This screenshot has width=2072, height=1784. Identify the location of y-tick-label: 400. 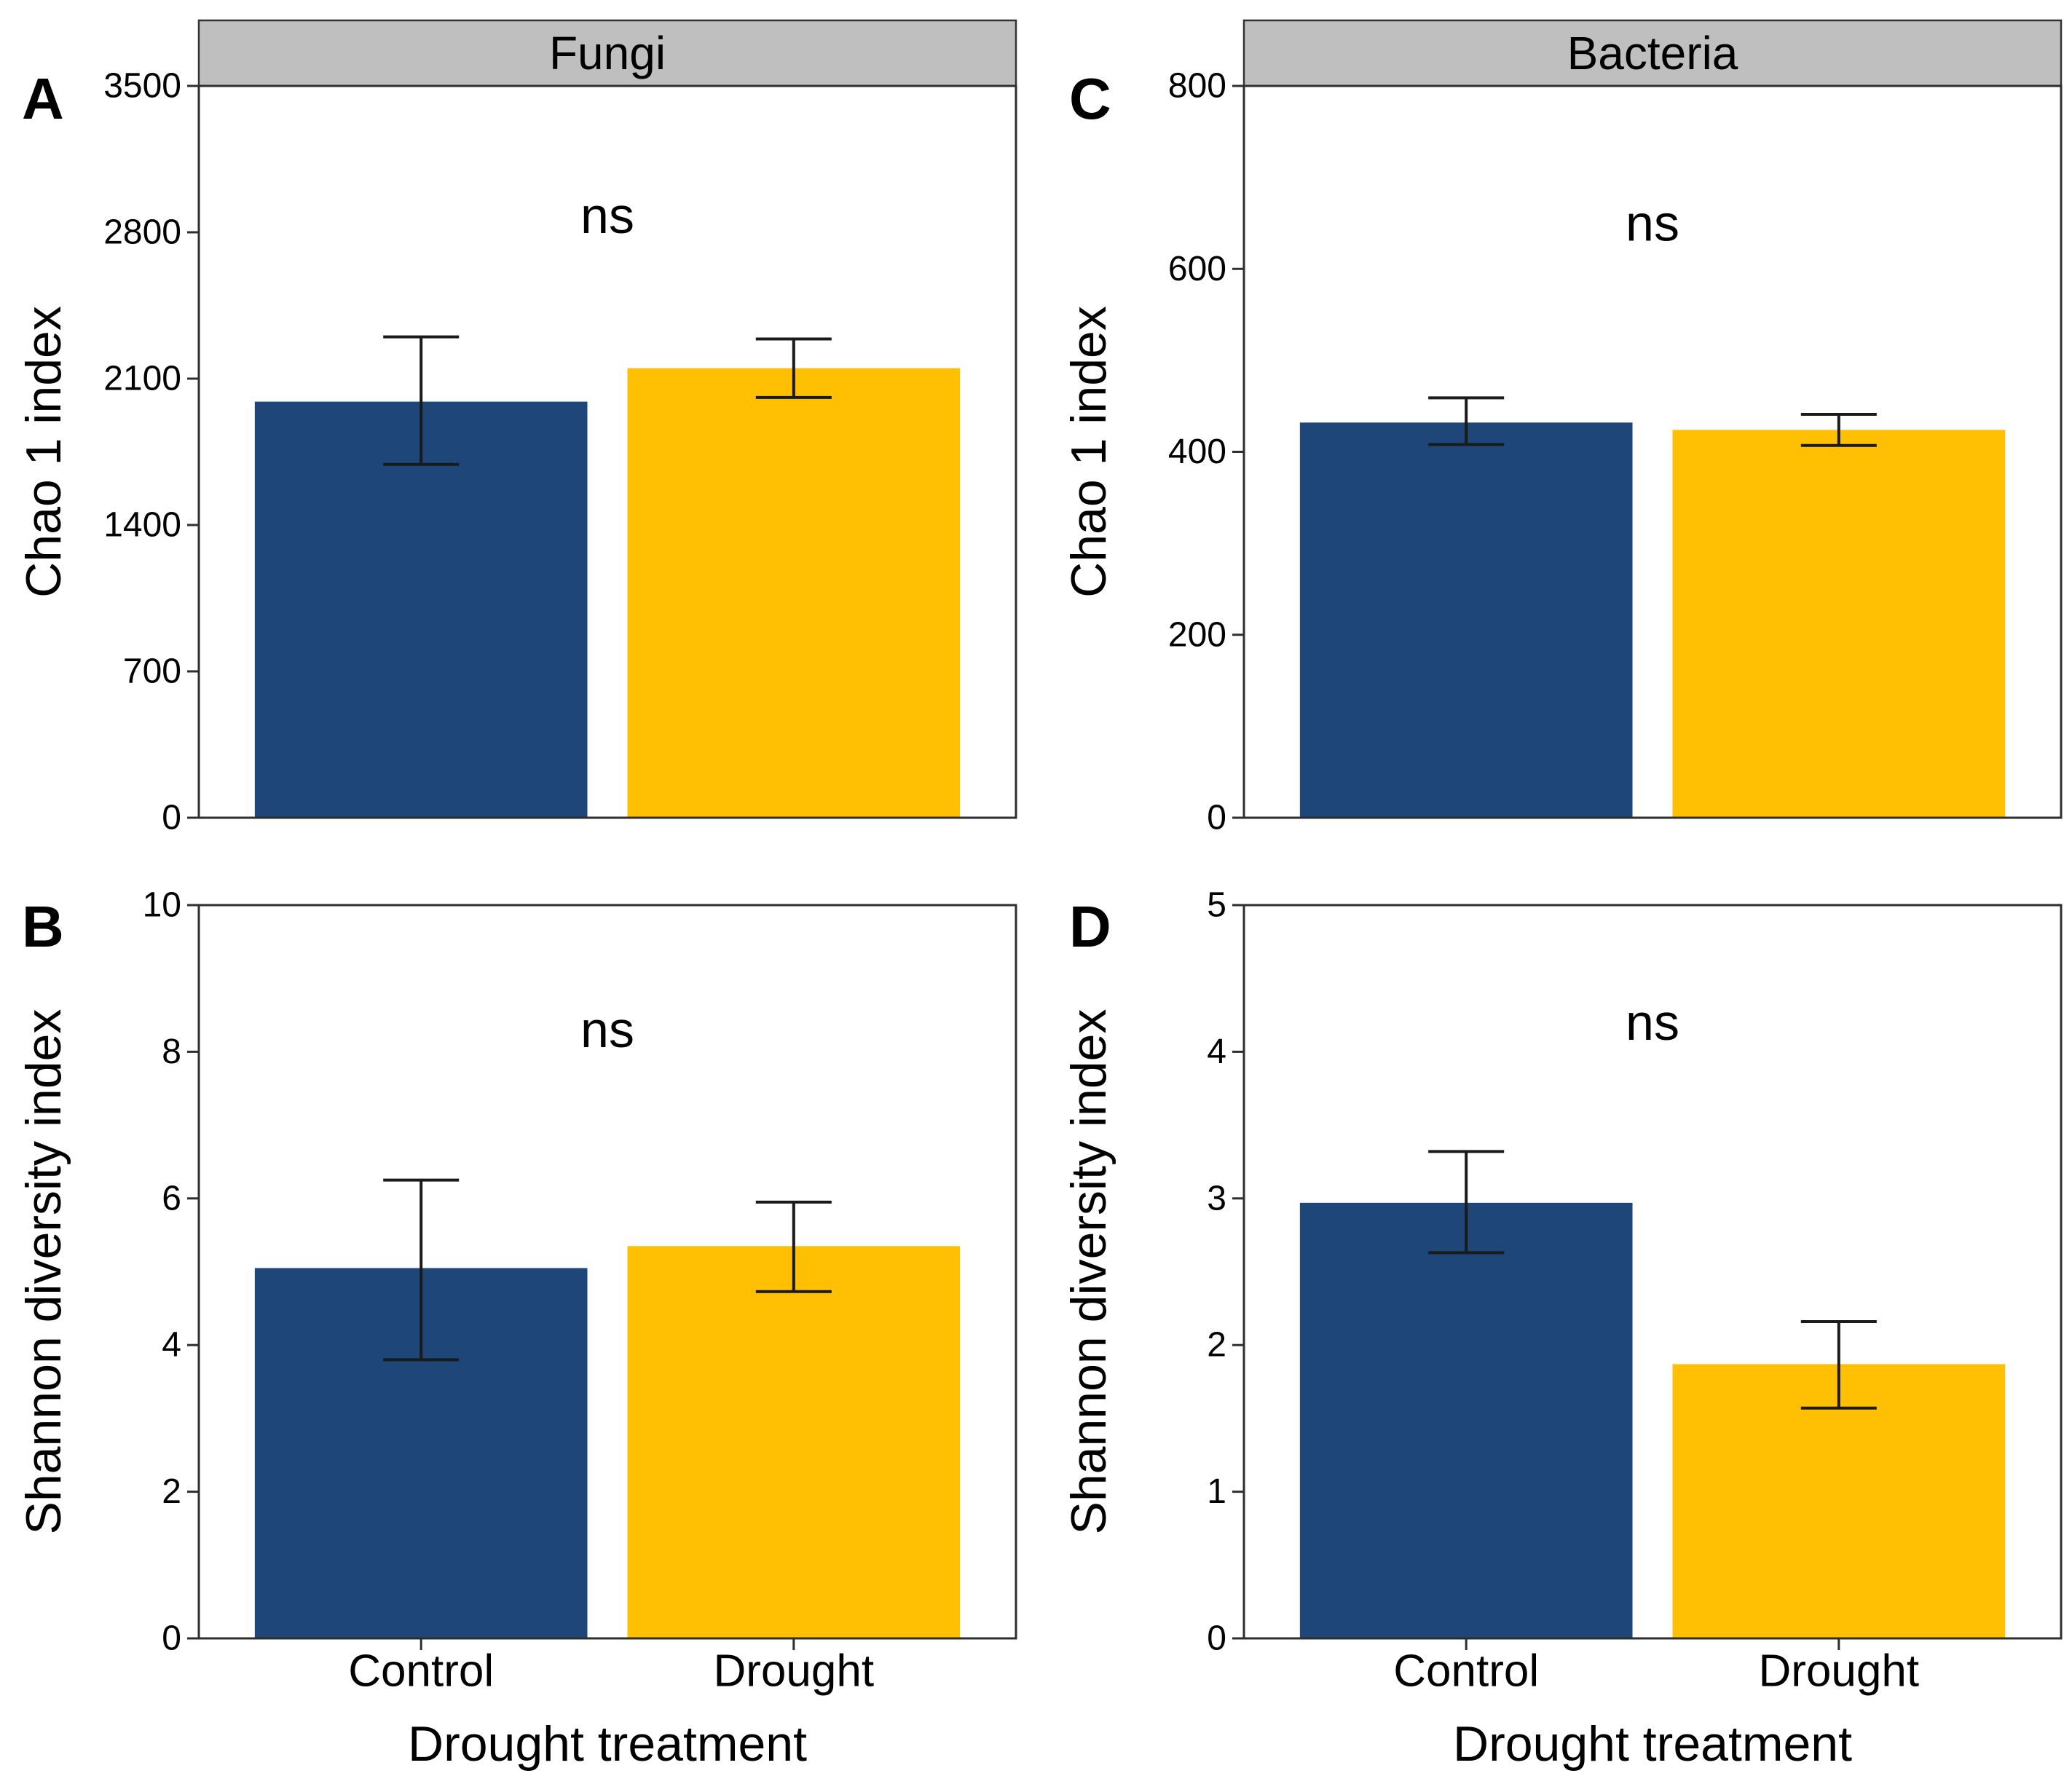
(1197, 452).